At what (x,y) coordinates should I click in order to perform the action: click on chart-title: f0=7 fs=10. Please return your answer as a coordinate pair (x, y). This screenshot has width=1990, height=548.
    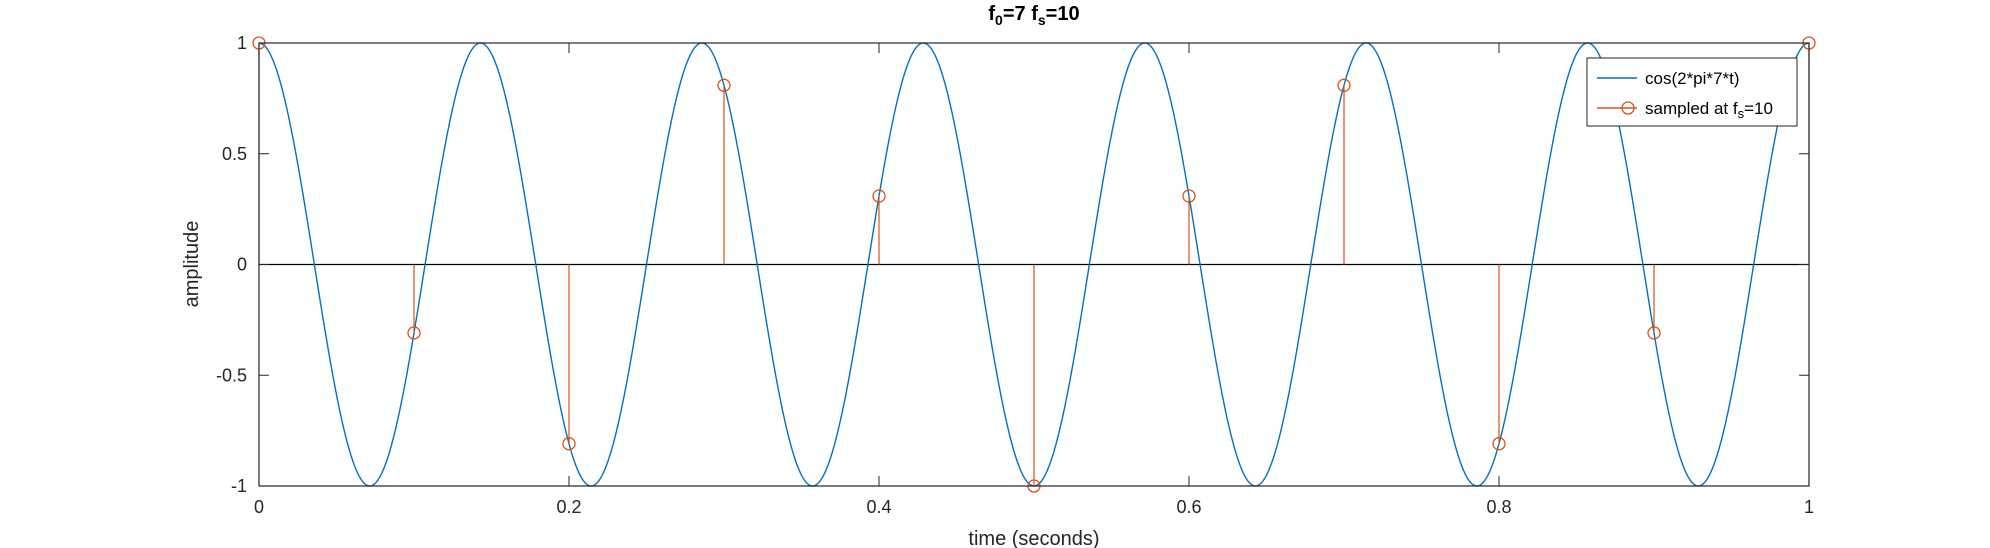
    Looking at the image, I should click on (1033, 15).